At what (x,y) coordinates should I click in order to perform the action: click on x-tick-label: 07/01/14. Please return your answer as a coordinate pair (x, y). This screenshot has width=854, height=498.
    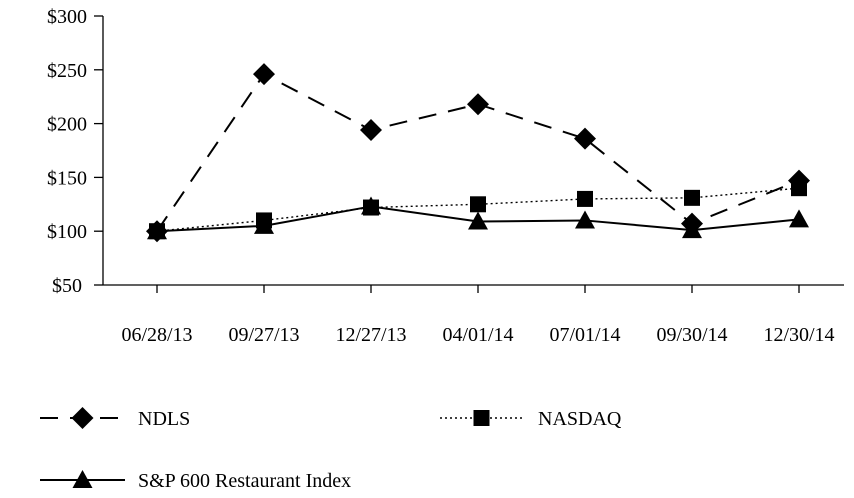
    Looking at the image, I should click on (584, 335).